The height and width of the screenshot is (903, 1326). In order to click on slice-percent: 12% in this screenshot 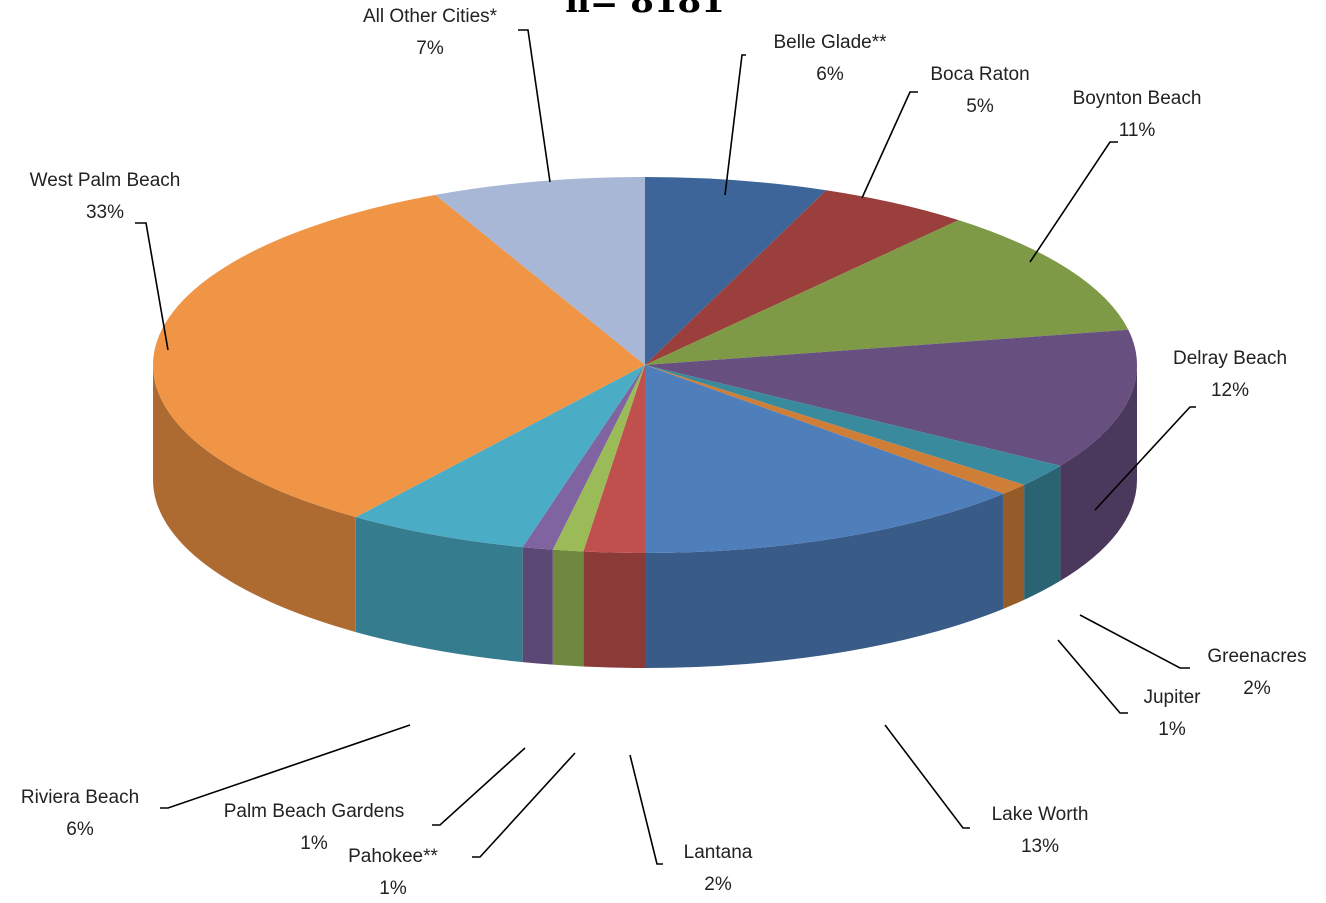, I will do `click(1230, 390)`.